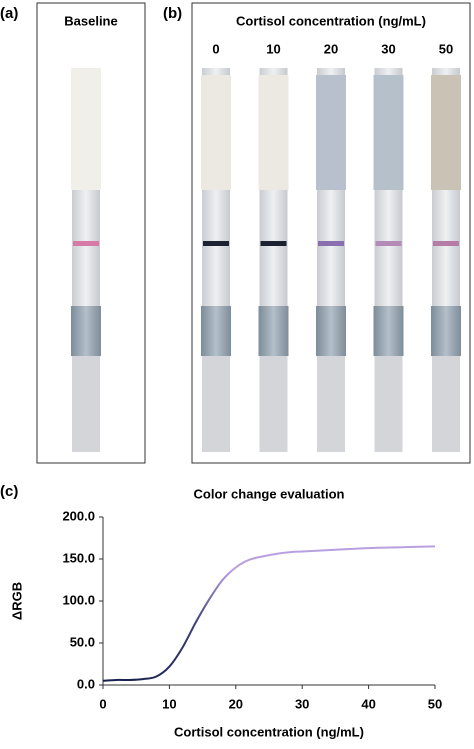 This screenshot has width=474, height=749. Describe the element at coordinates (78, 515) in the screenshot. I see `y-tick-label: 200.0` at that location.